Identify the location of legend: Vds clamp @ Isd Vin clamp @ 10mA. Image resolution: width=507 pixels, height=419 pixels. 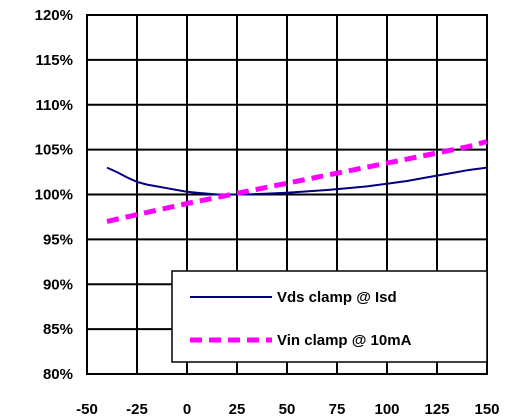
(329, 316).